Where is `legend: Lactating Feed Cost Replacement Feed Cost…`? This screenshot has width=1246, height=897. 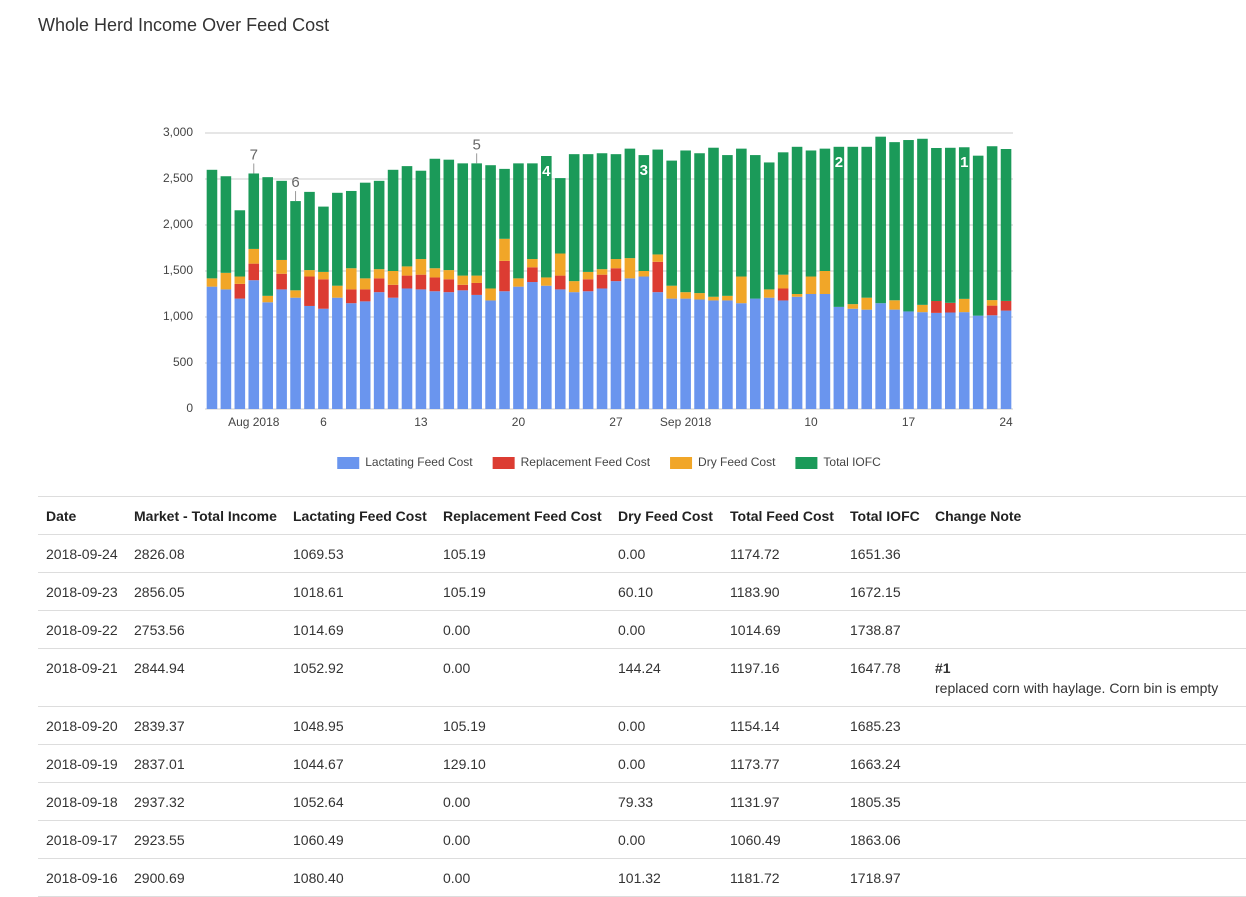
legend: Lactating Feed Cost Replacement Feed Cost… is located at coordinates (609, 462).